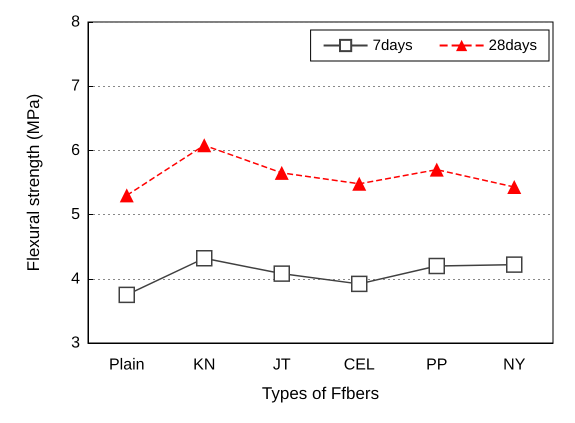 Image resolution: width=575 pixels, height=423 pixels. I want to click on y-tick-label: 5, so click(75, 215).